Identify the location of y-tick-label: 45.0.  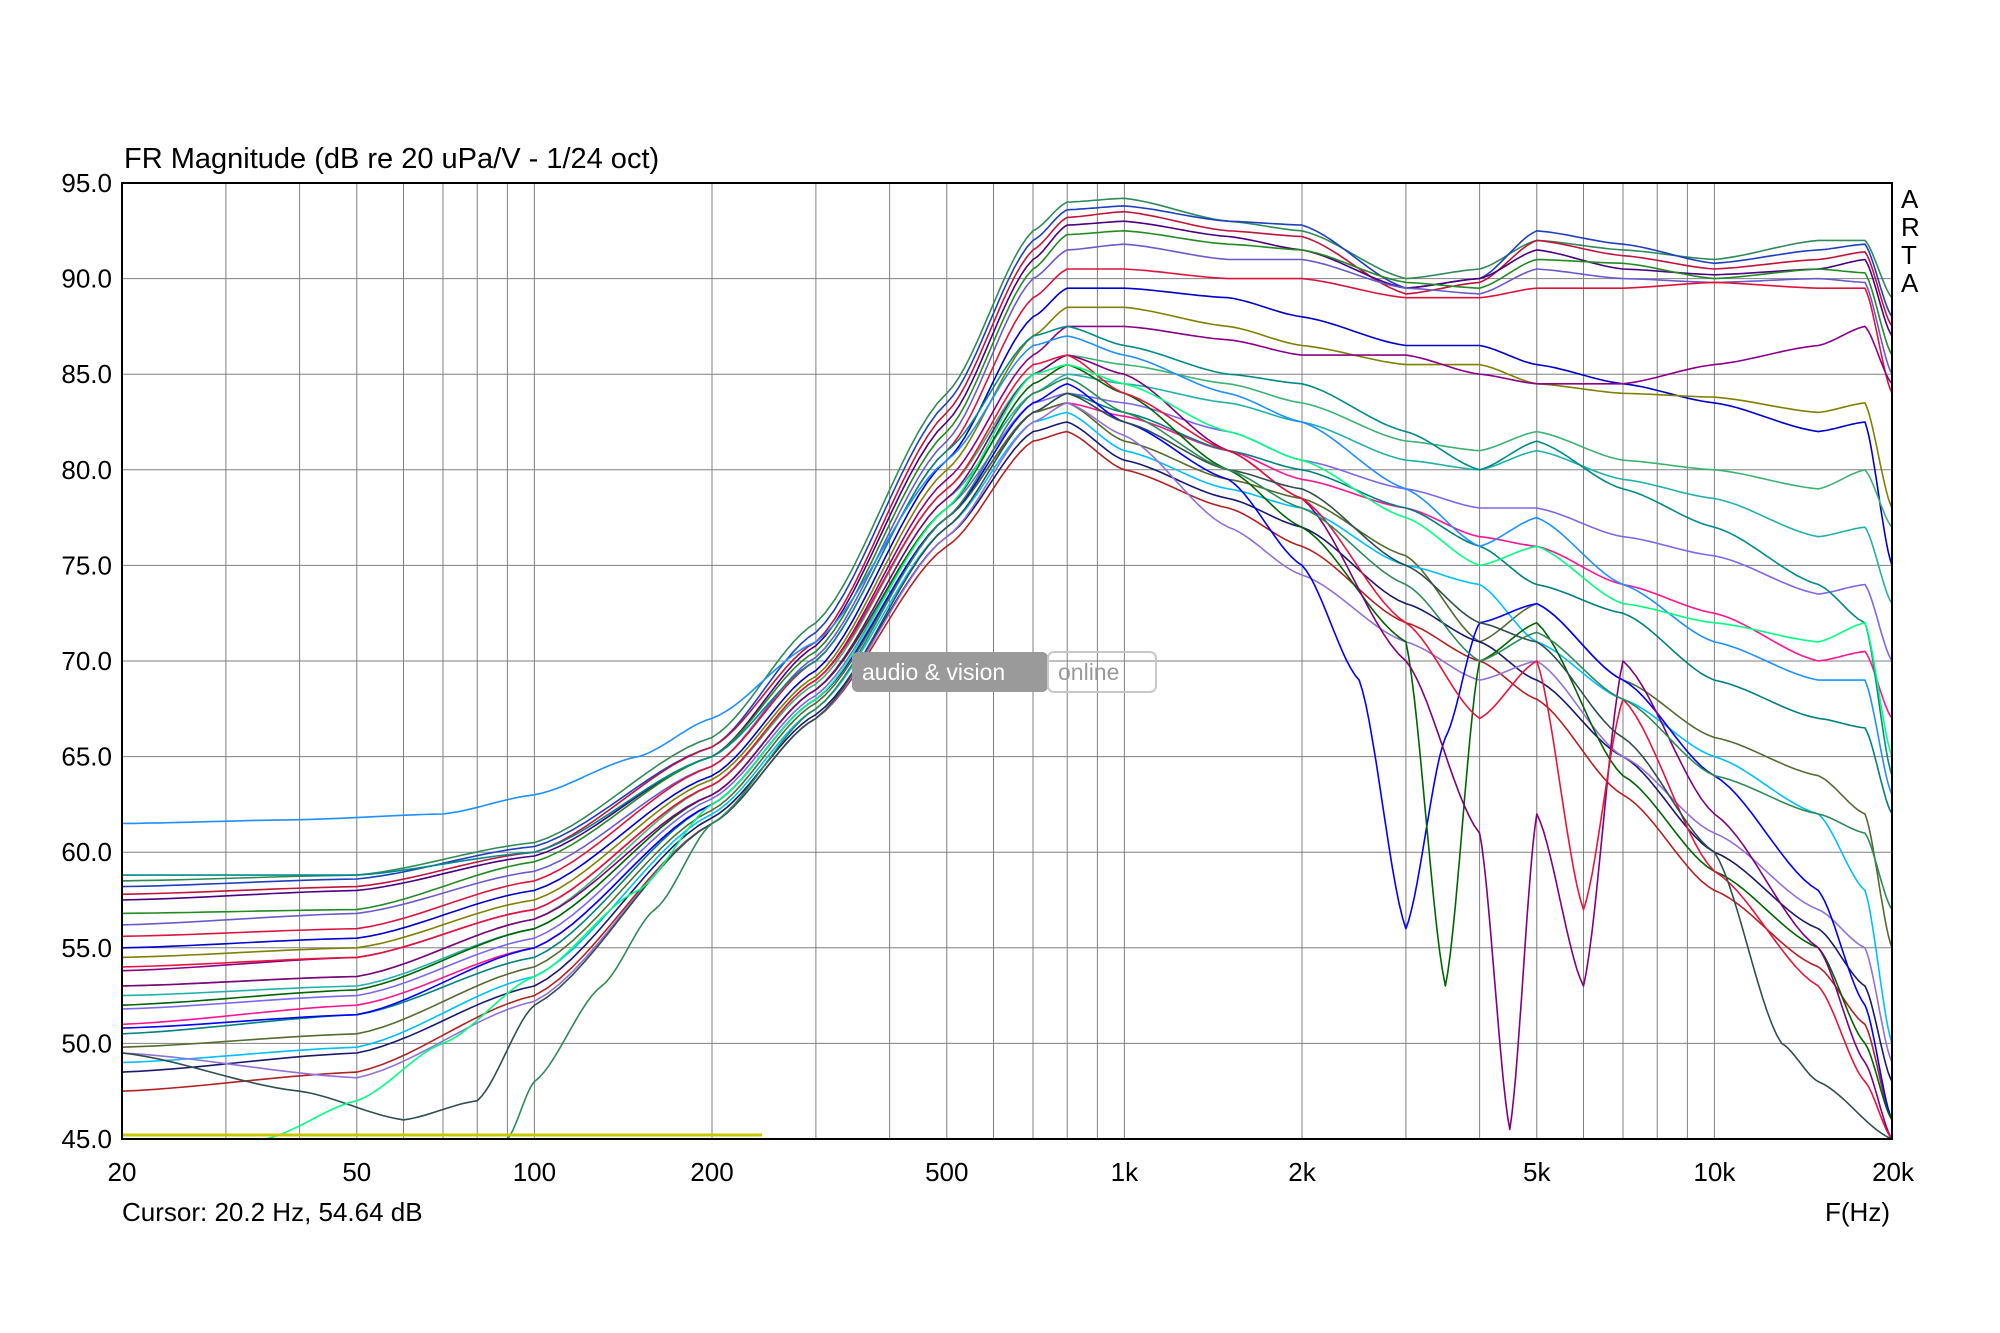
(86, 1139).